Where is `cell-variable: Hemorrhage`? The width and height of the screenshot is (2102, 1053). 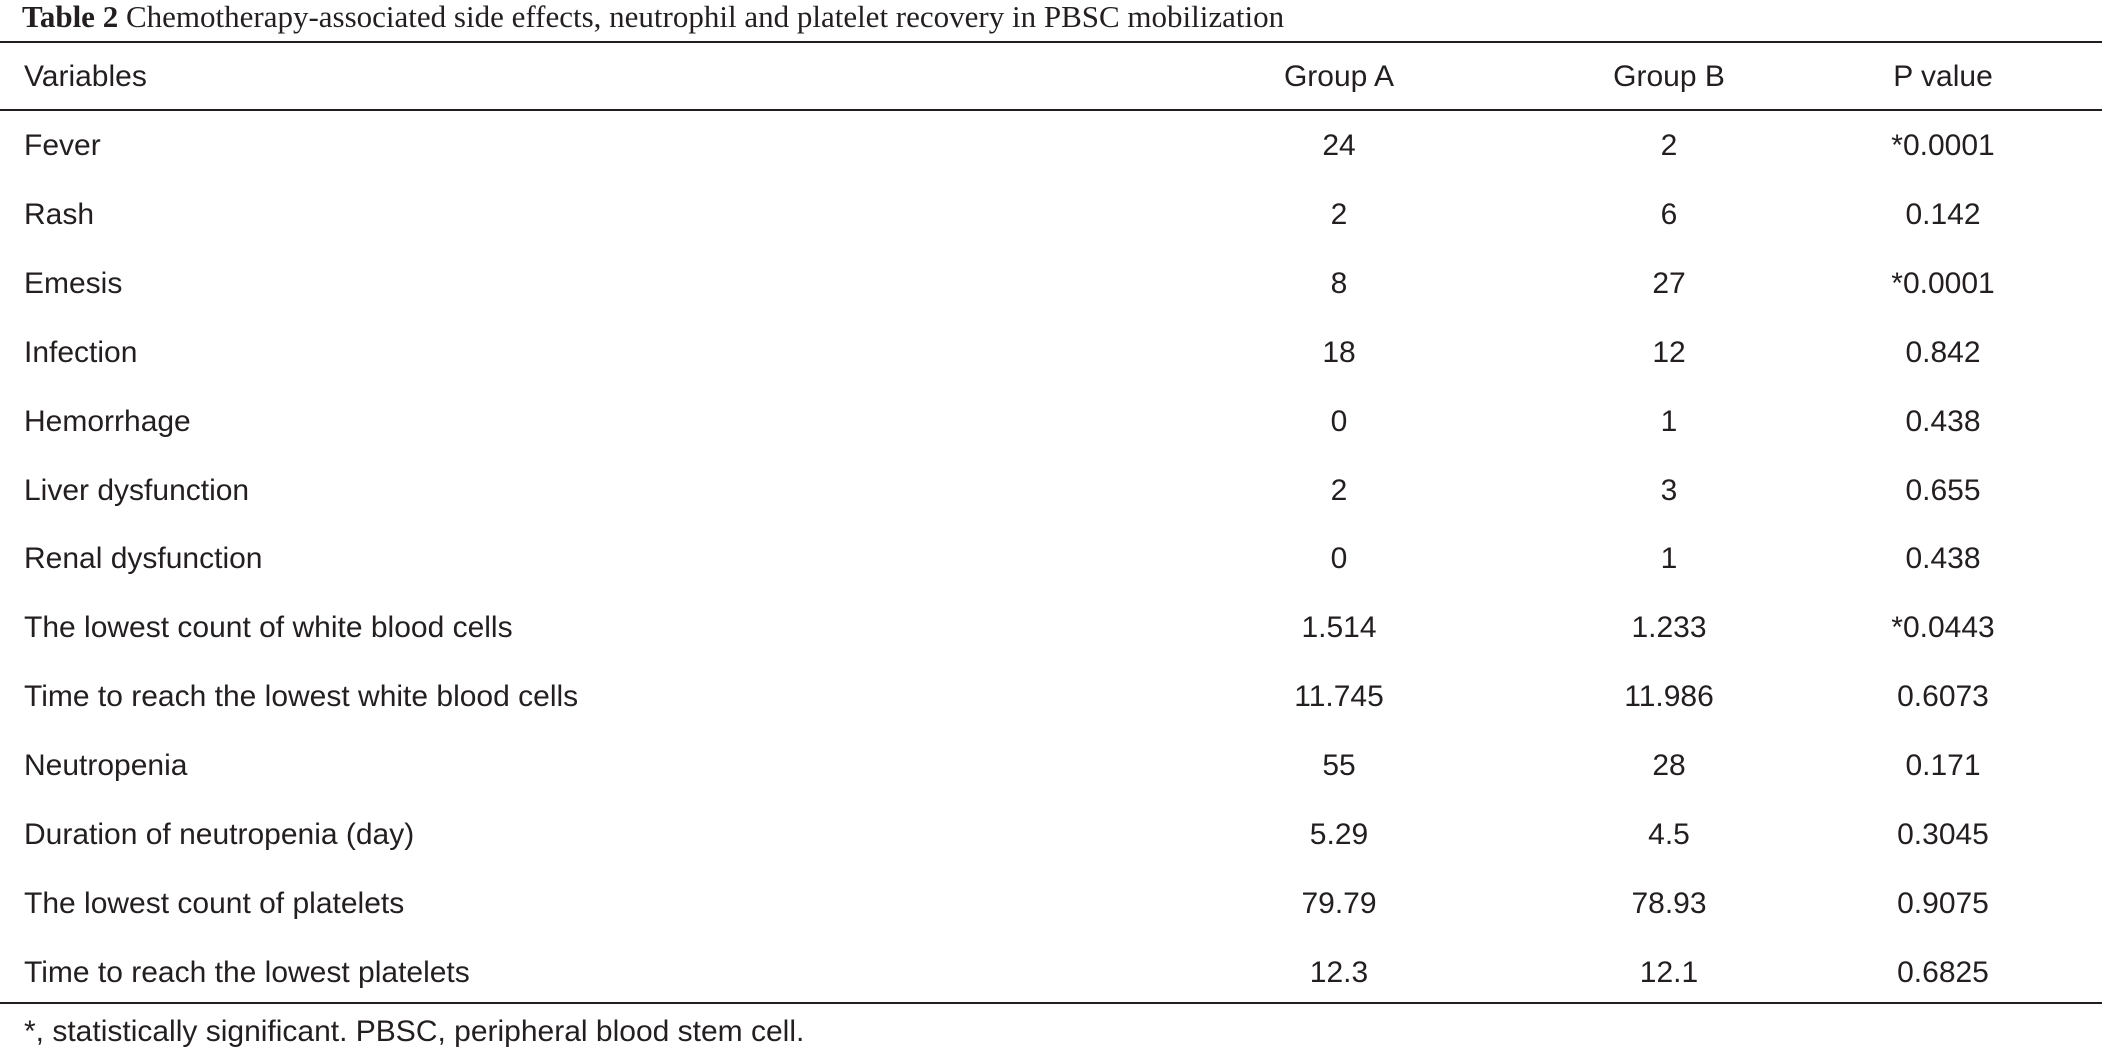 cell-variable: Hemorrhage is located at coordinates (107, 421).